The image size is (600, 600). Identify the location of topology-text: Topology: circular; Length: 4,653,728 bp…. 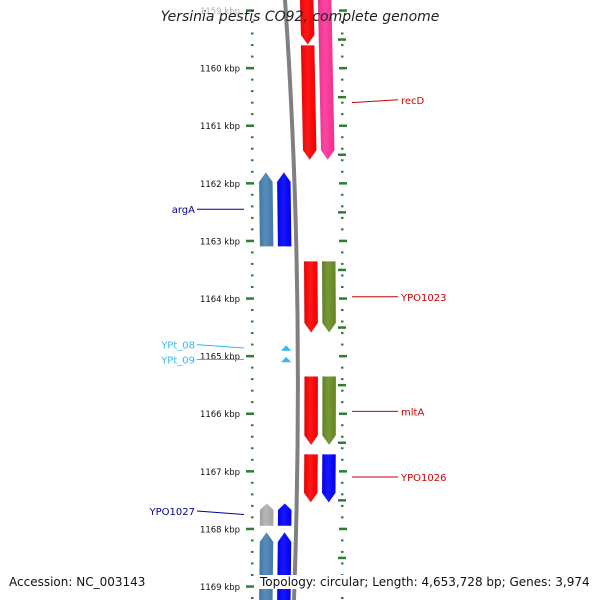
(429, 582).